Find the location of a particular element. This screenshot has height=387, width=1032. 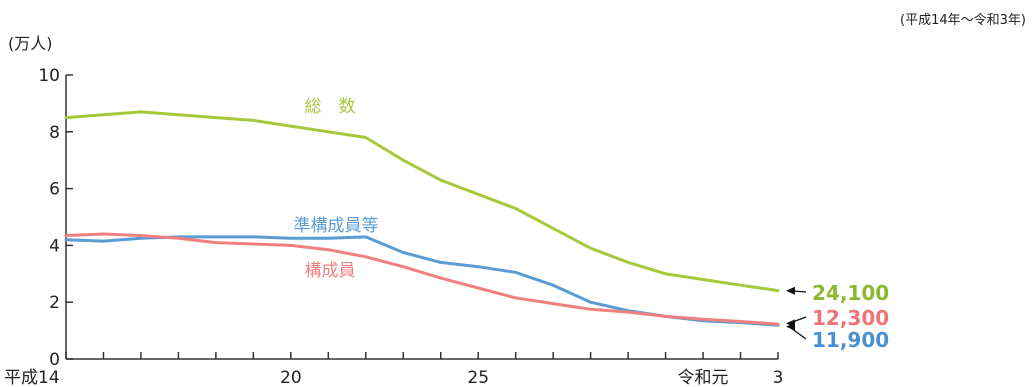

end-value-label: 24,100 is located at coordinates (850, 293).